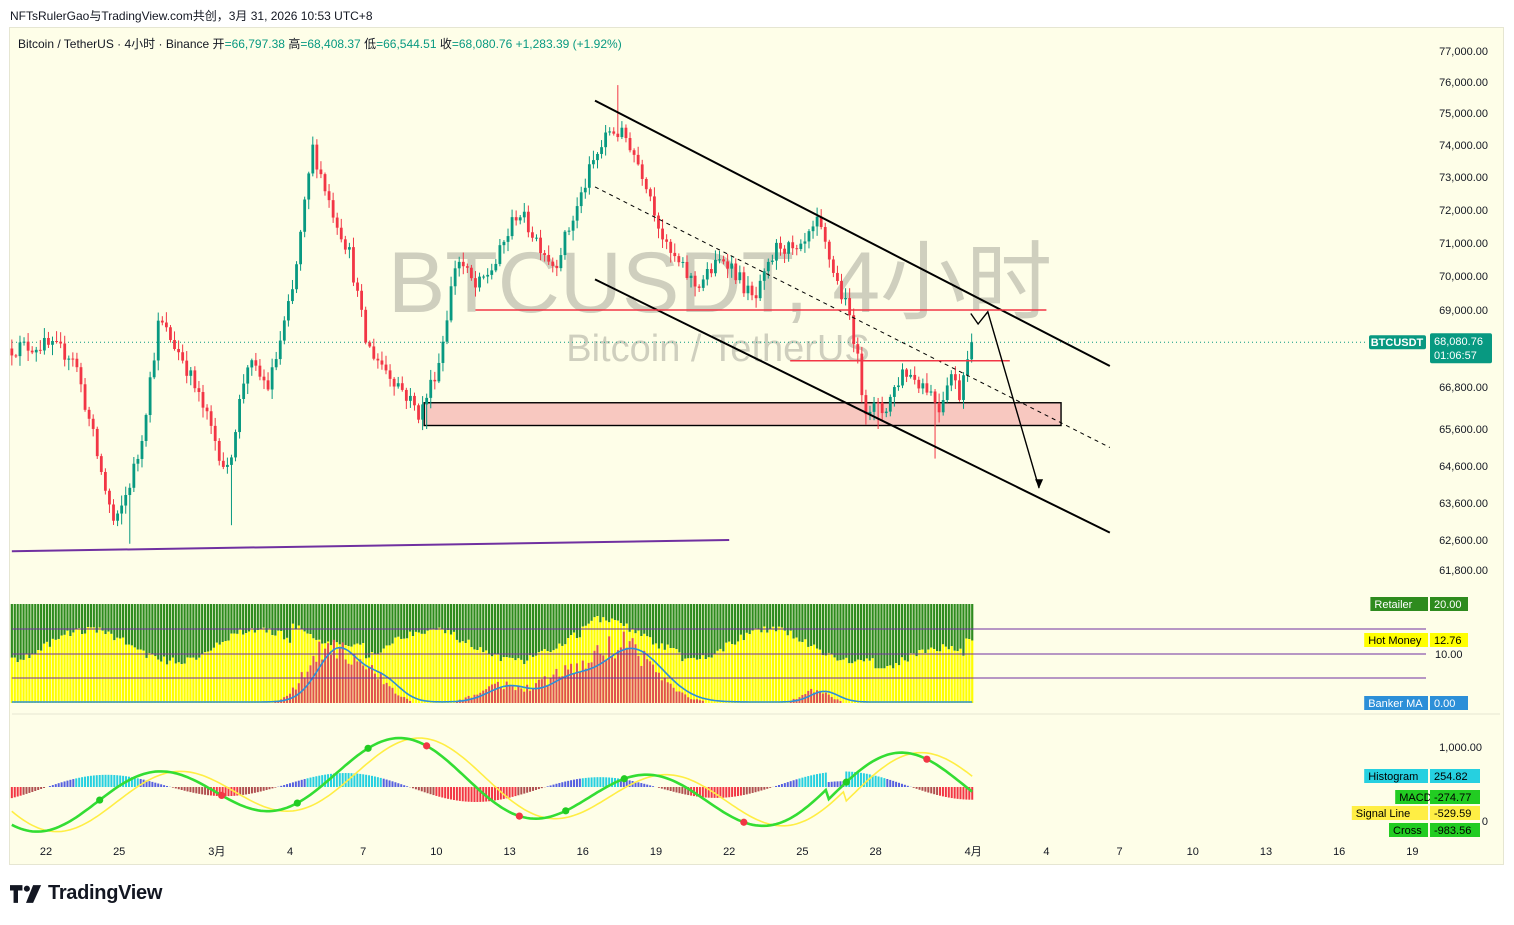 This screenshot has width=1514, height=925. Describe the element at coordinates (1452, 831) in the screenshot. I see `macd-legend-value-3: -983.56` at that location.